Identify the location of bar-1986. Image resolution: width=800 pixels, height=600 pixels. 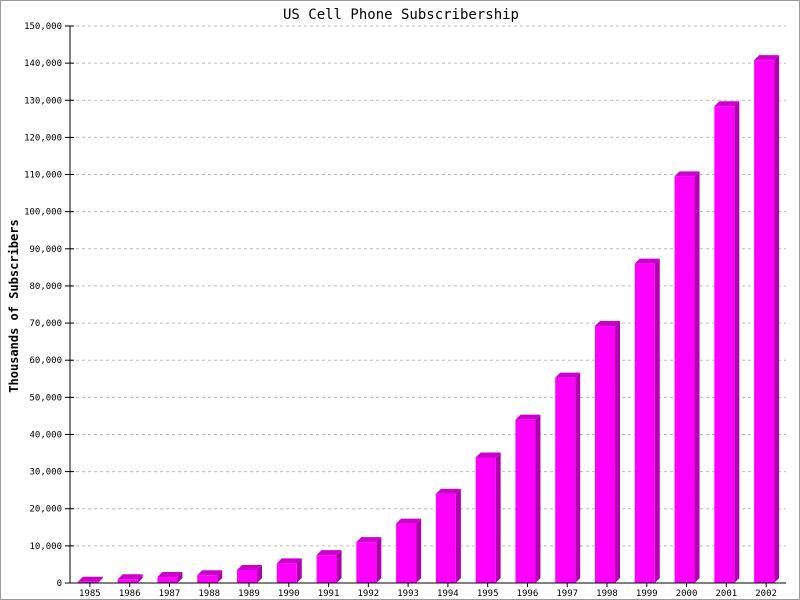
(130, 578).